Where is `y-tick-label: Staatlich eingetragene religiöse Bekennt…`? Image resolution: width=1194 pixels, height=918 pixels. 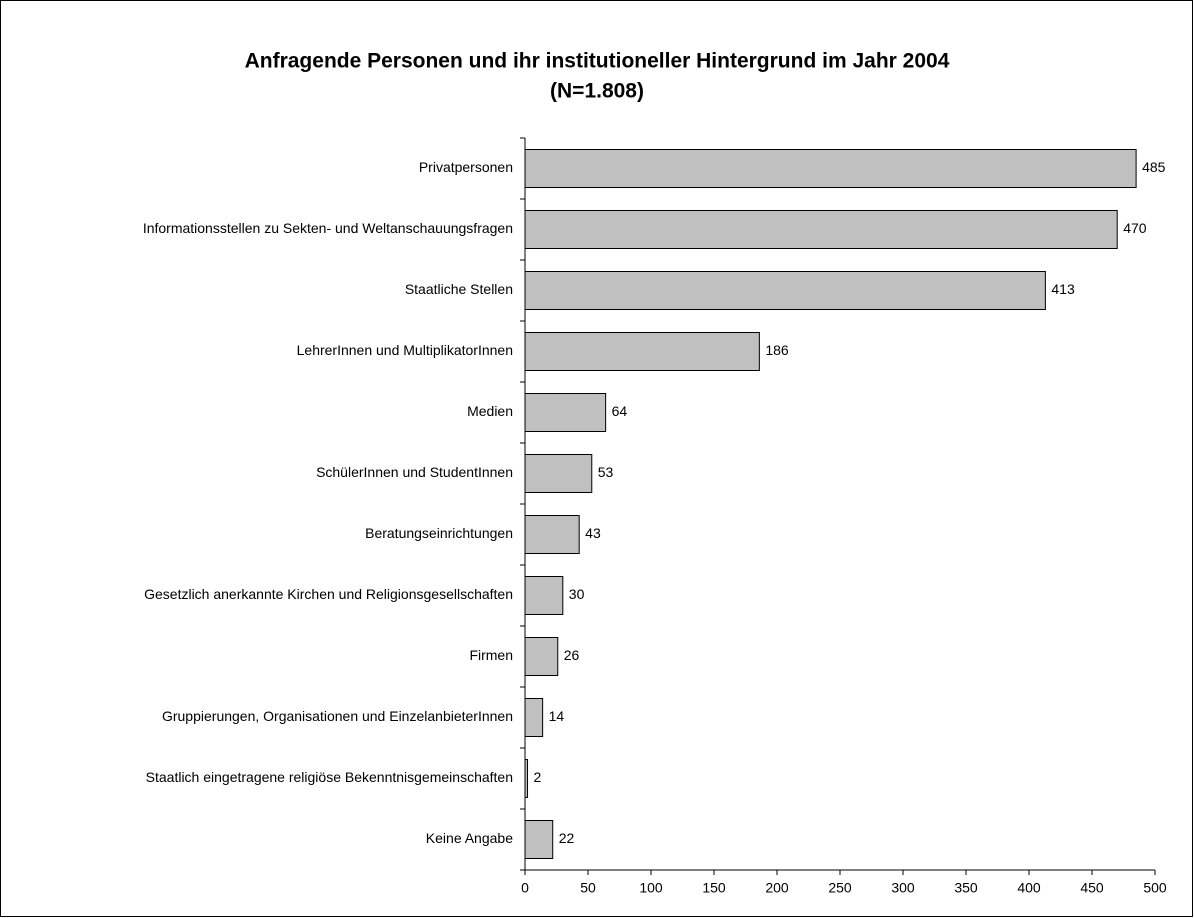 y-tick-label: Staatlich eingetragene religiöse Bekennt… is located at coordinates (329, 777).